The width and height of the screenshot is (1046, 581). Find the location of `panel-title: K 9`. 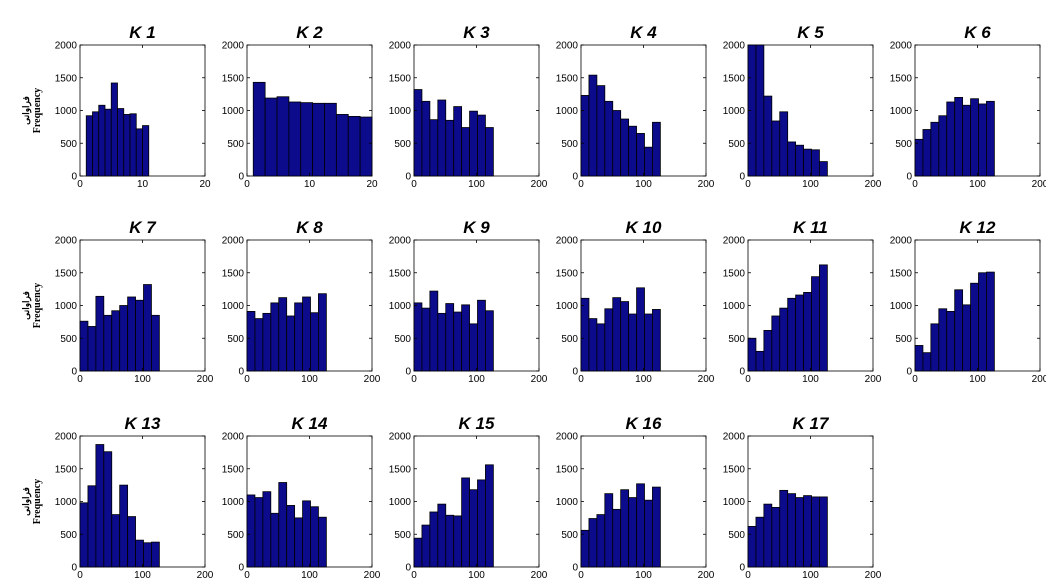

panel-title: K 9 is located at coordinates (476, 227).